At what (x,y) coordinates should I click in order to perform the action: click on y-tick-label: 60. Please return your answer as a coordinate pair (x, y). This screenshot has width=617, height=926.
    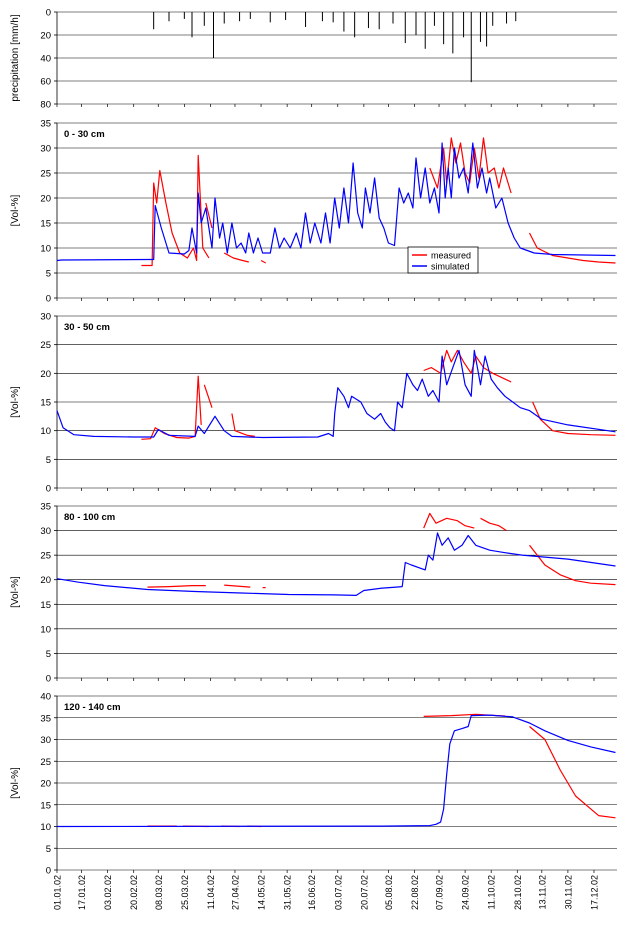
    Looking at the image, I should click on (45, 82).